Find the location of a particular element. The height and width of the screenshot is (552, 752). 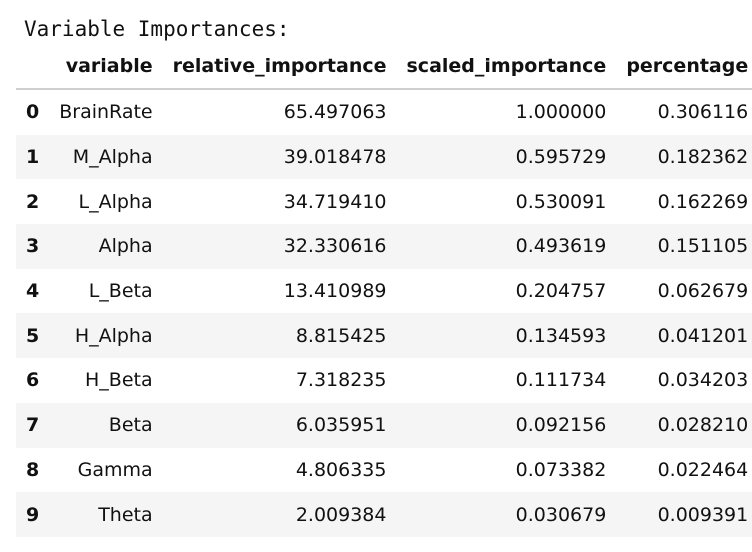

cell-variable: H_Beta is located at coordinates (119, 380).